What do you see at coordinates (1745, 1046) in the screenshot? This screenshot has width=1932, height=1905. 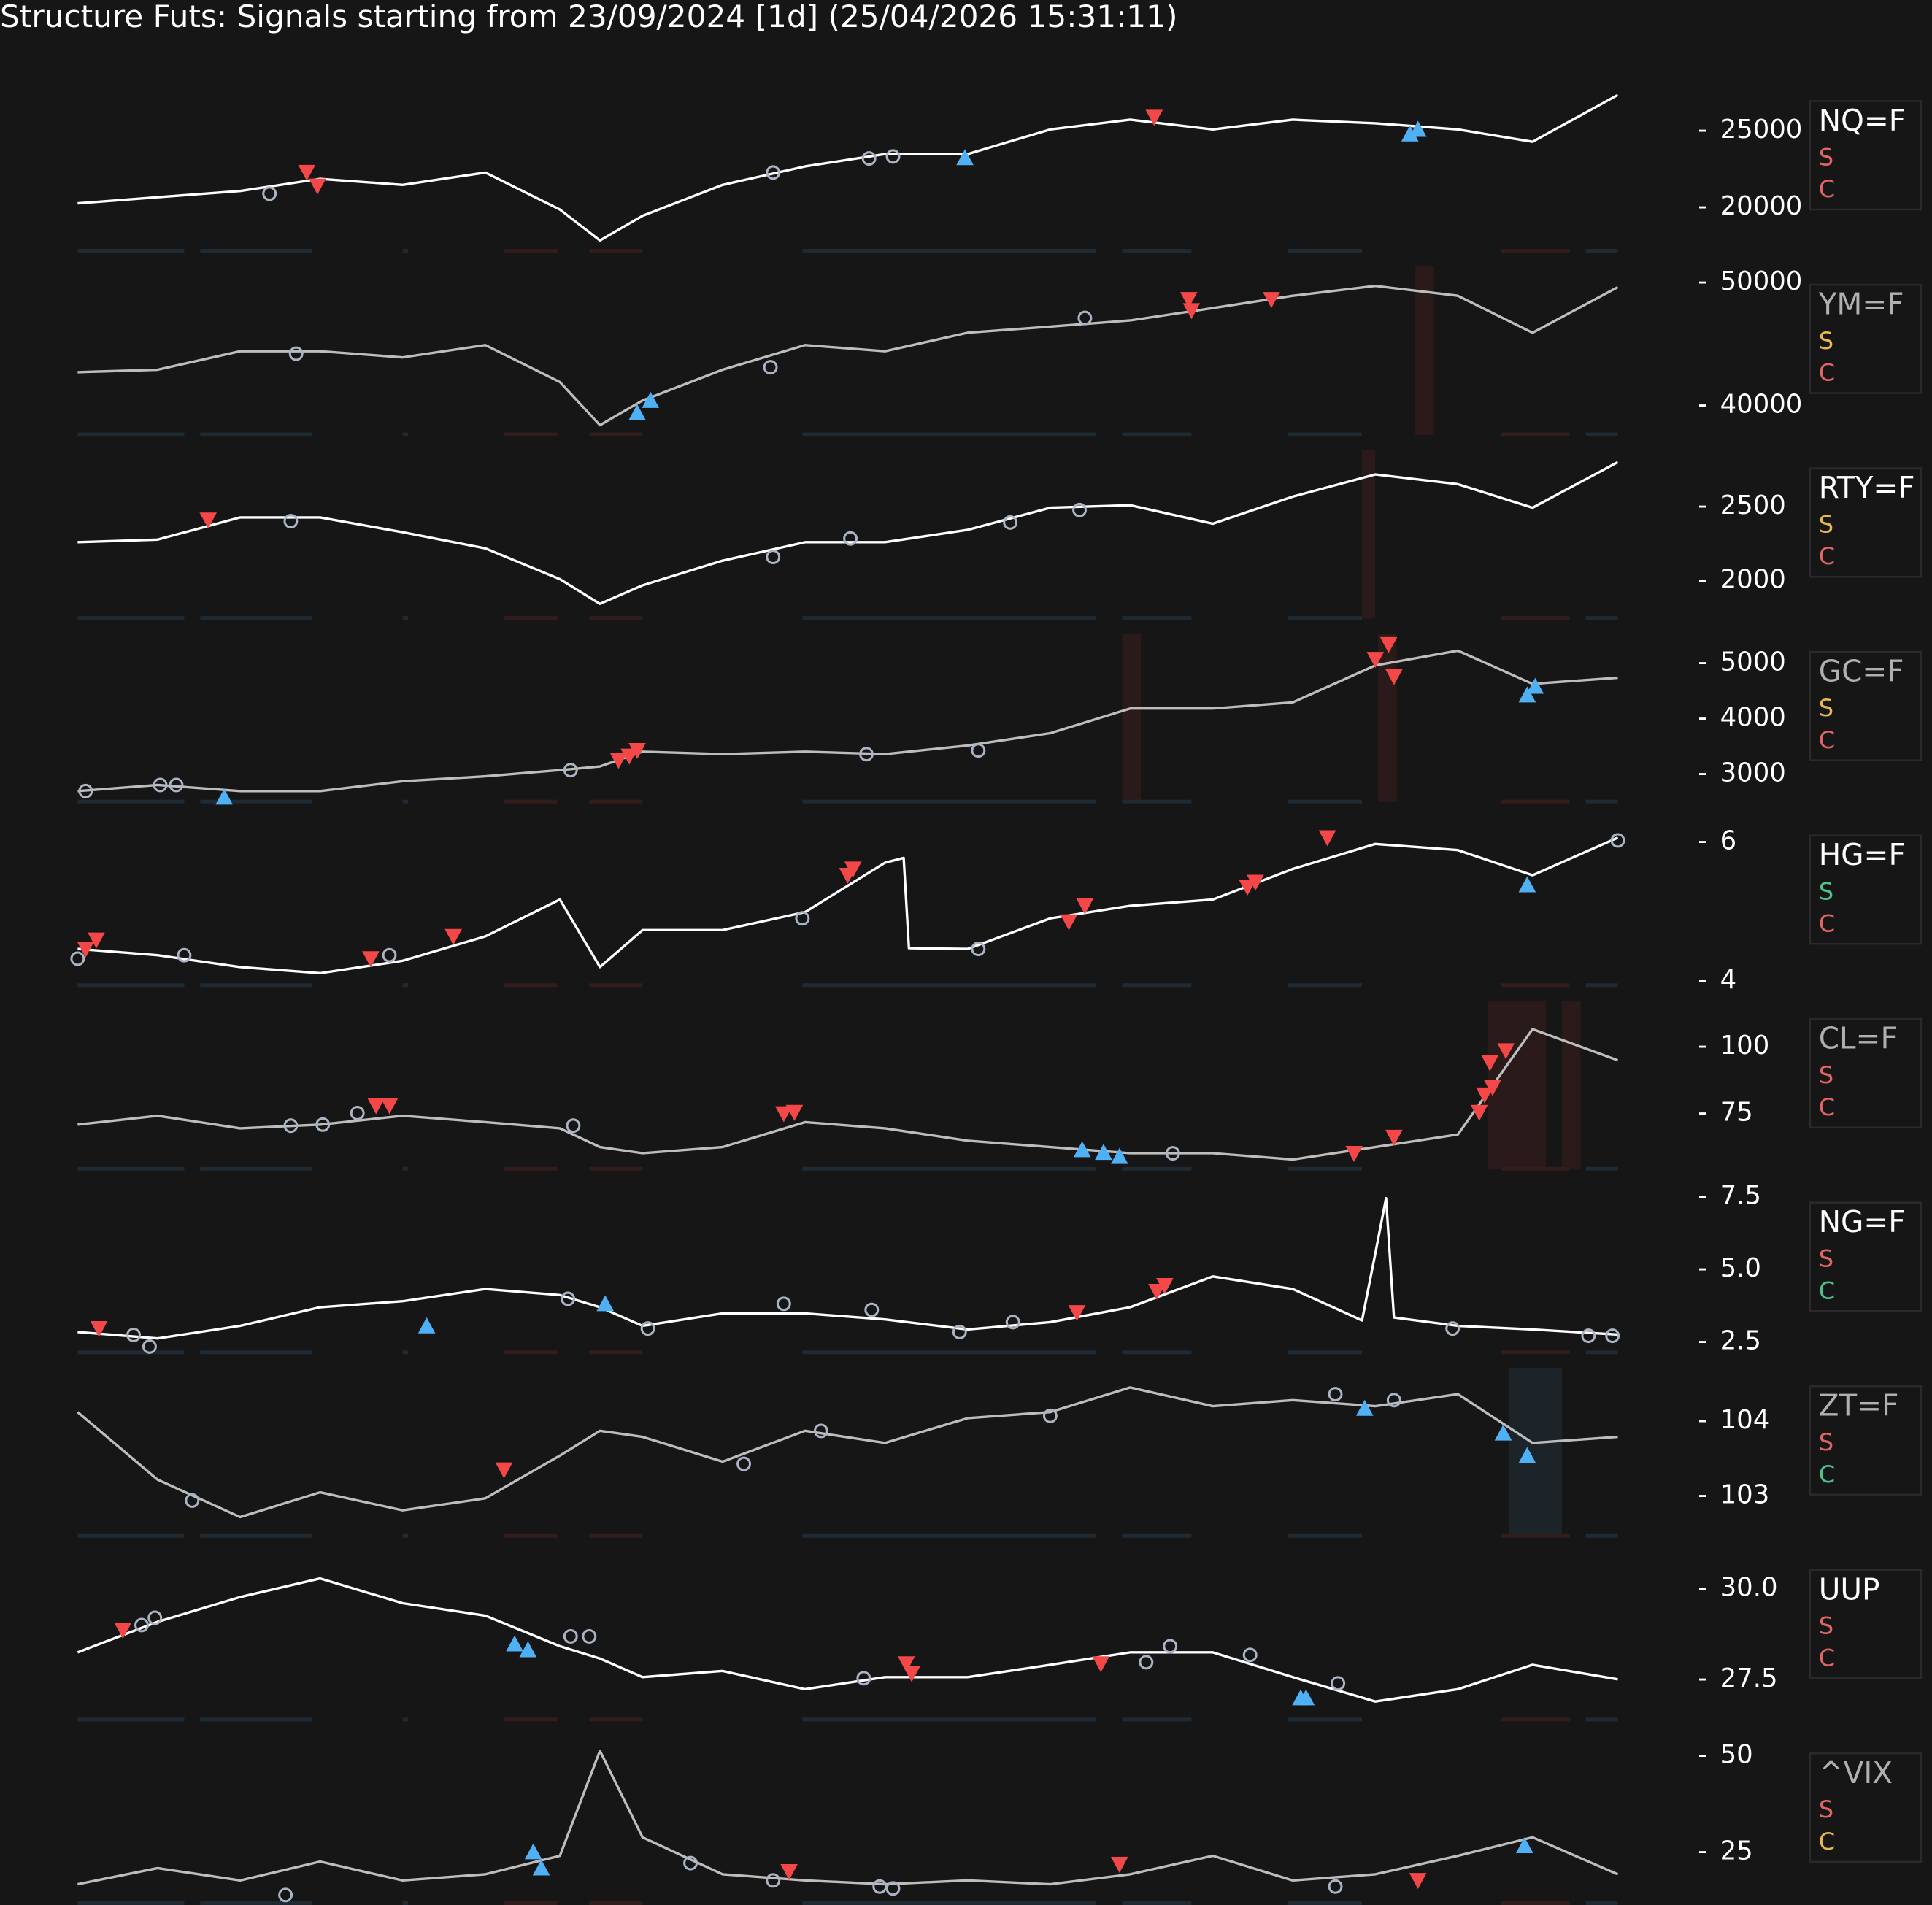 I see `y-tick-label: 100` at bounding box center [1745, 1046].